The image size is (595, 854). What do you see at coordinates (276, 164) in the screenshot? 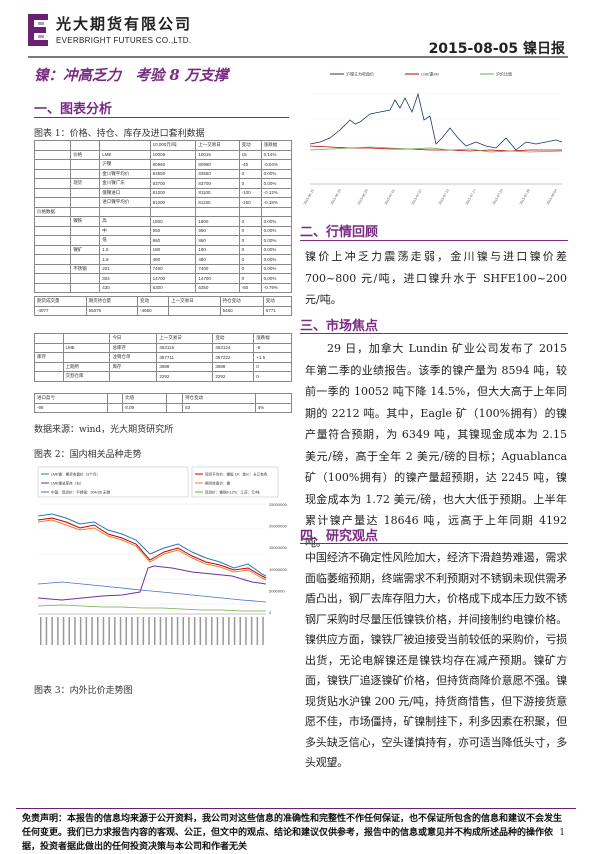
I see `table-cell: -0.04%` at bounding box center [276, 164].